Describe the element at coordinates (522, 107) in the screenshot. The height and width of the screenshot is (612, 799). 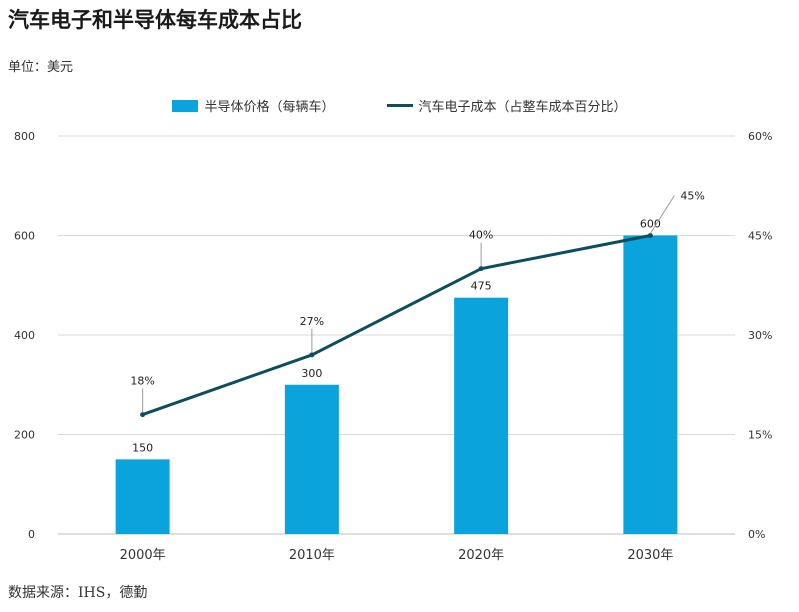
I see `legend-line-label: 汽车电子成本（占整车成本百分比）` at that location.